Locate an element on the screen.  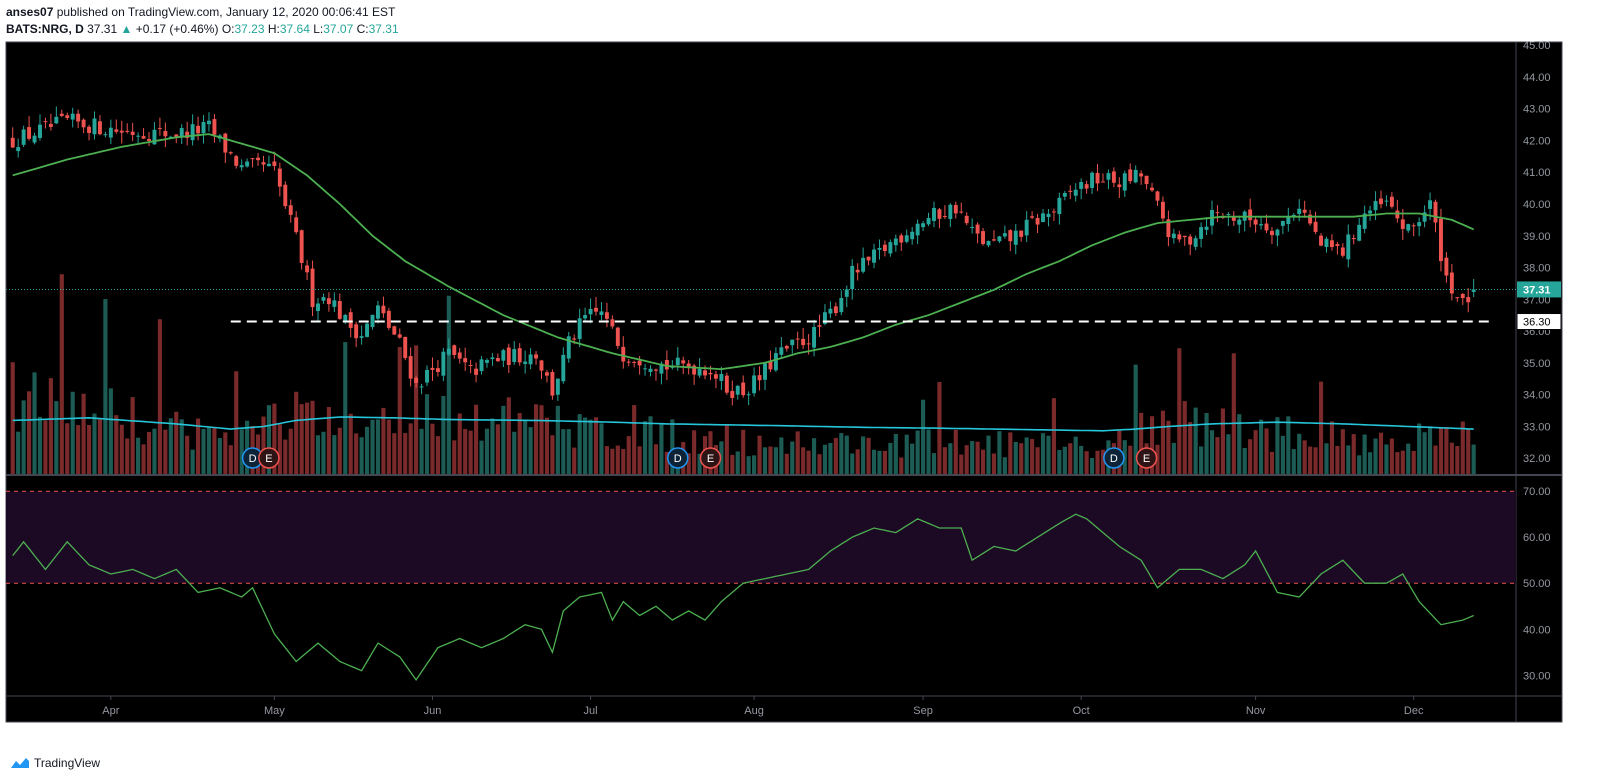
price-tick-label: 42.00 is located at coordinates (1537, 141).